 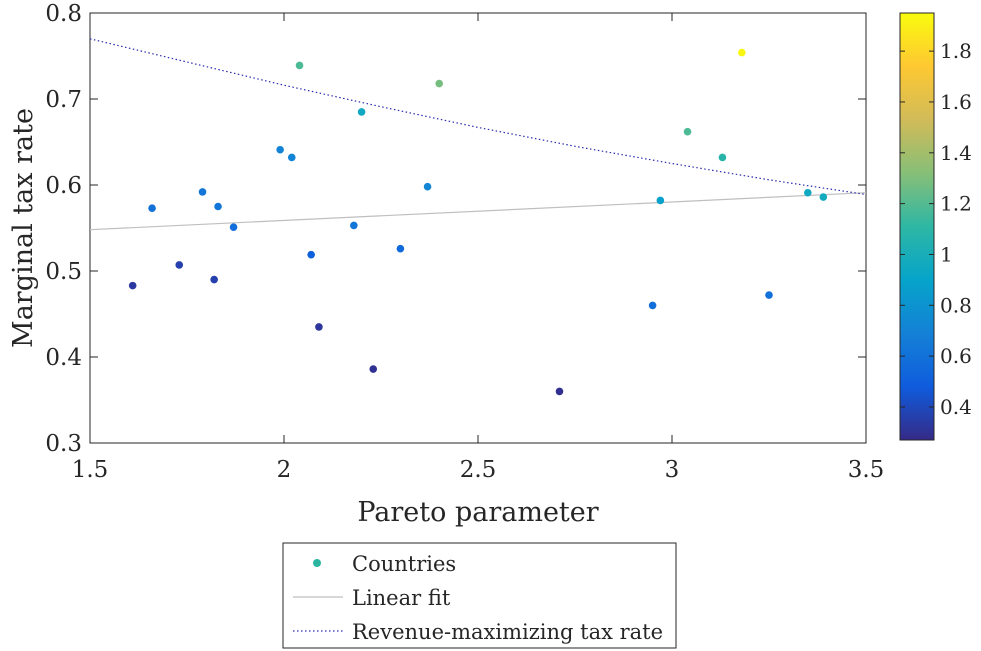 I want to click on colorbar-gradient, so click(x=917, y=226).